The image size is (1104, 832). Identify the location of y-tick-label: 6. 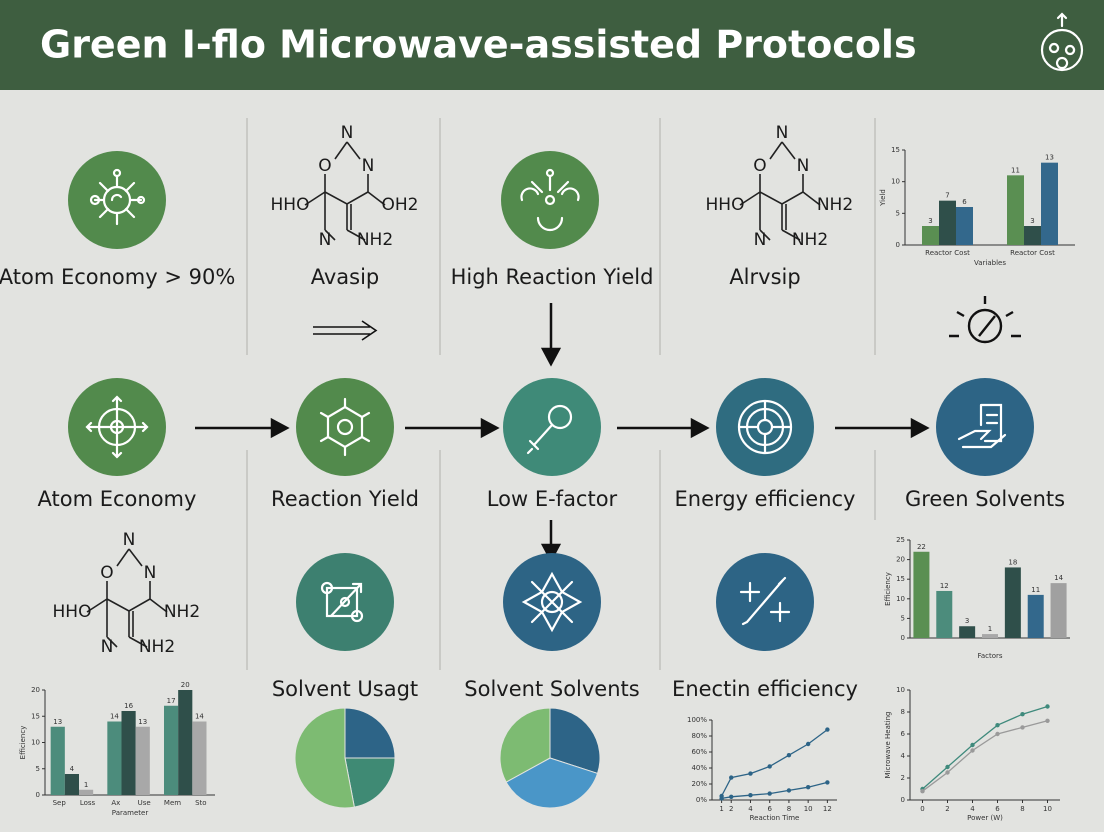
(903, 734).